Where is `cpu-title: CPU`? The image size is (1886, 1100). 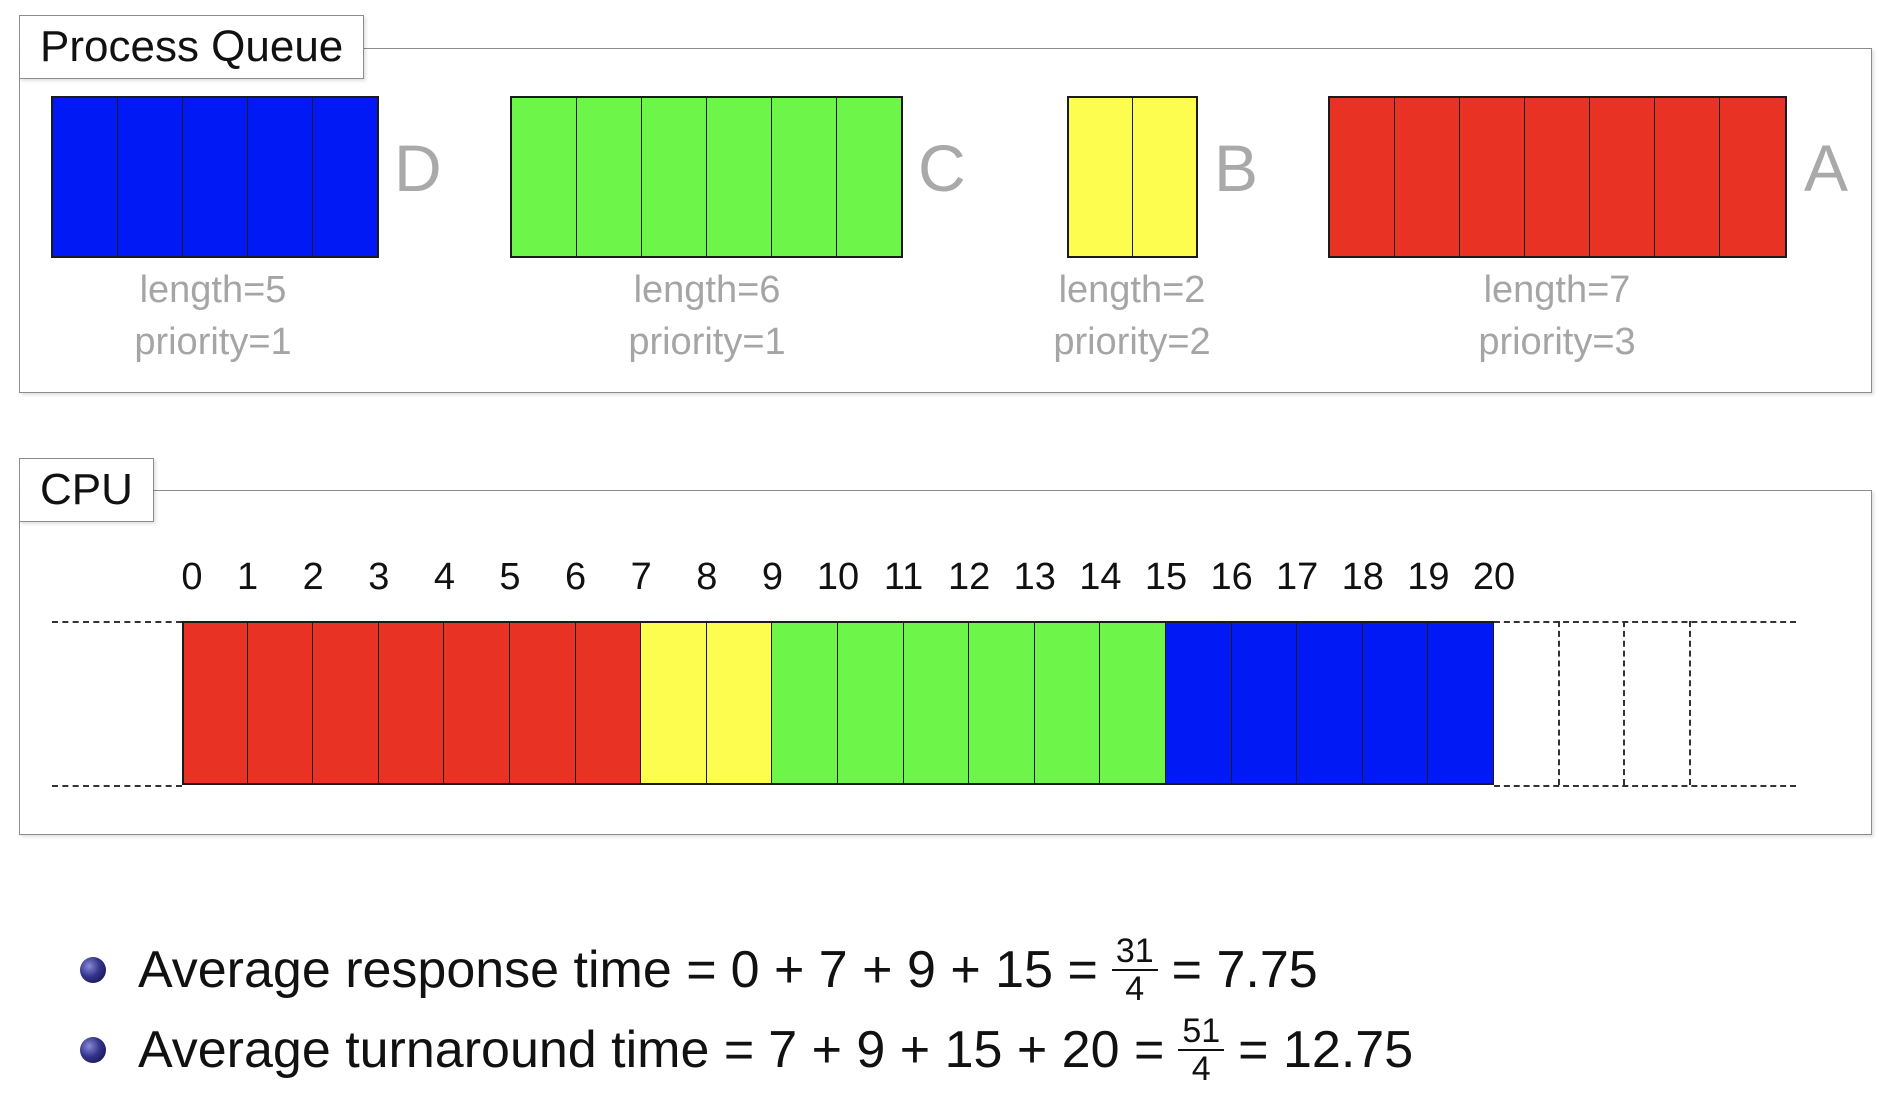 cpu-title: CPU is located at coordinates (86, 490).